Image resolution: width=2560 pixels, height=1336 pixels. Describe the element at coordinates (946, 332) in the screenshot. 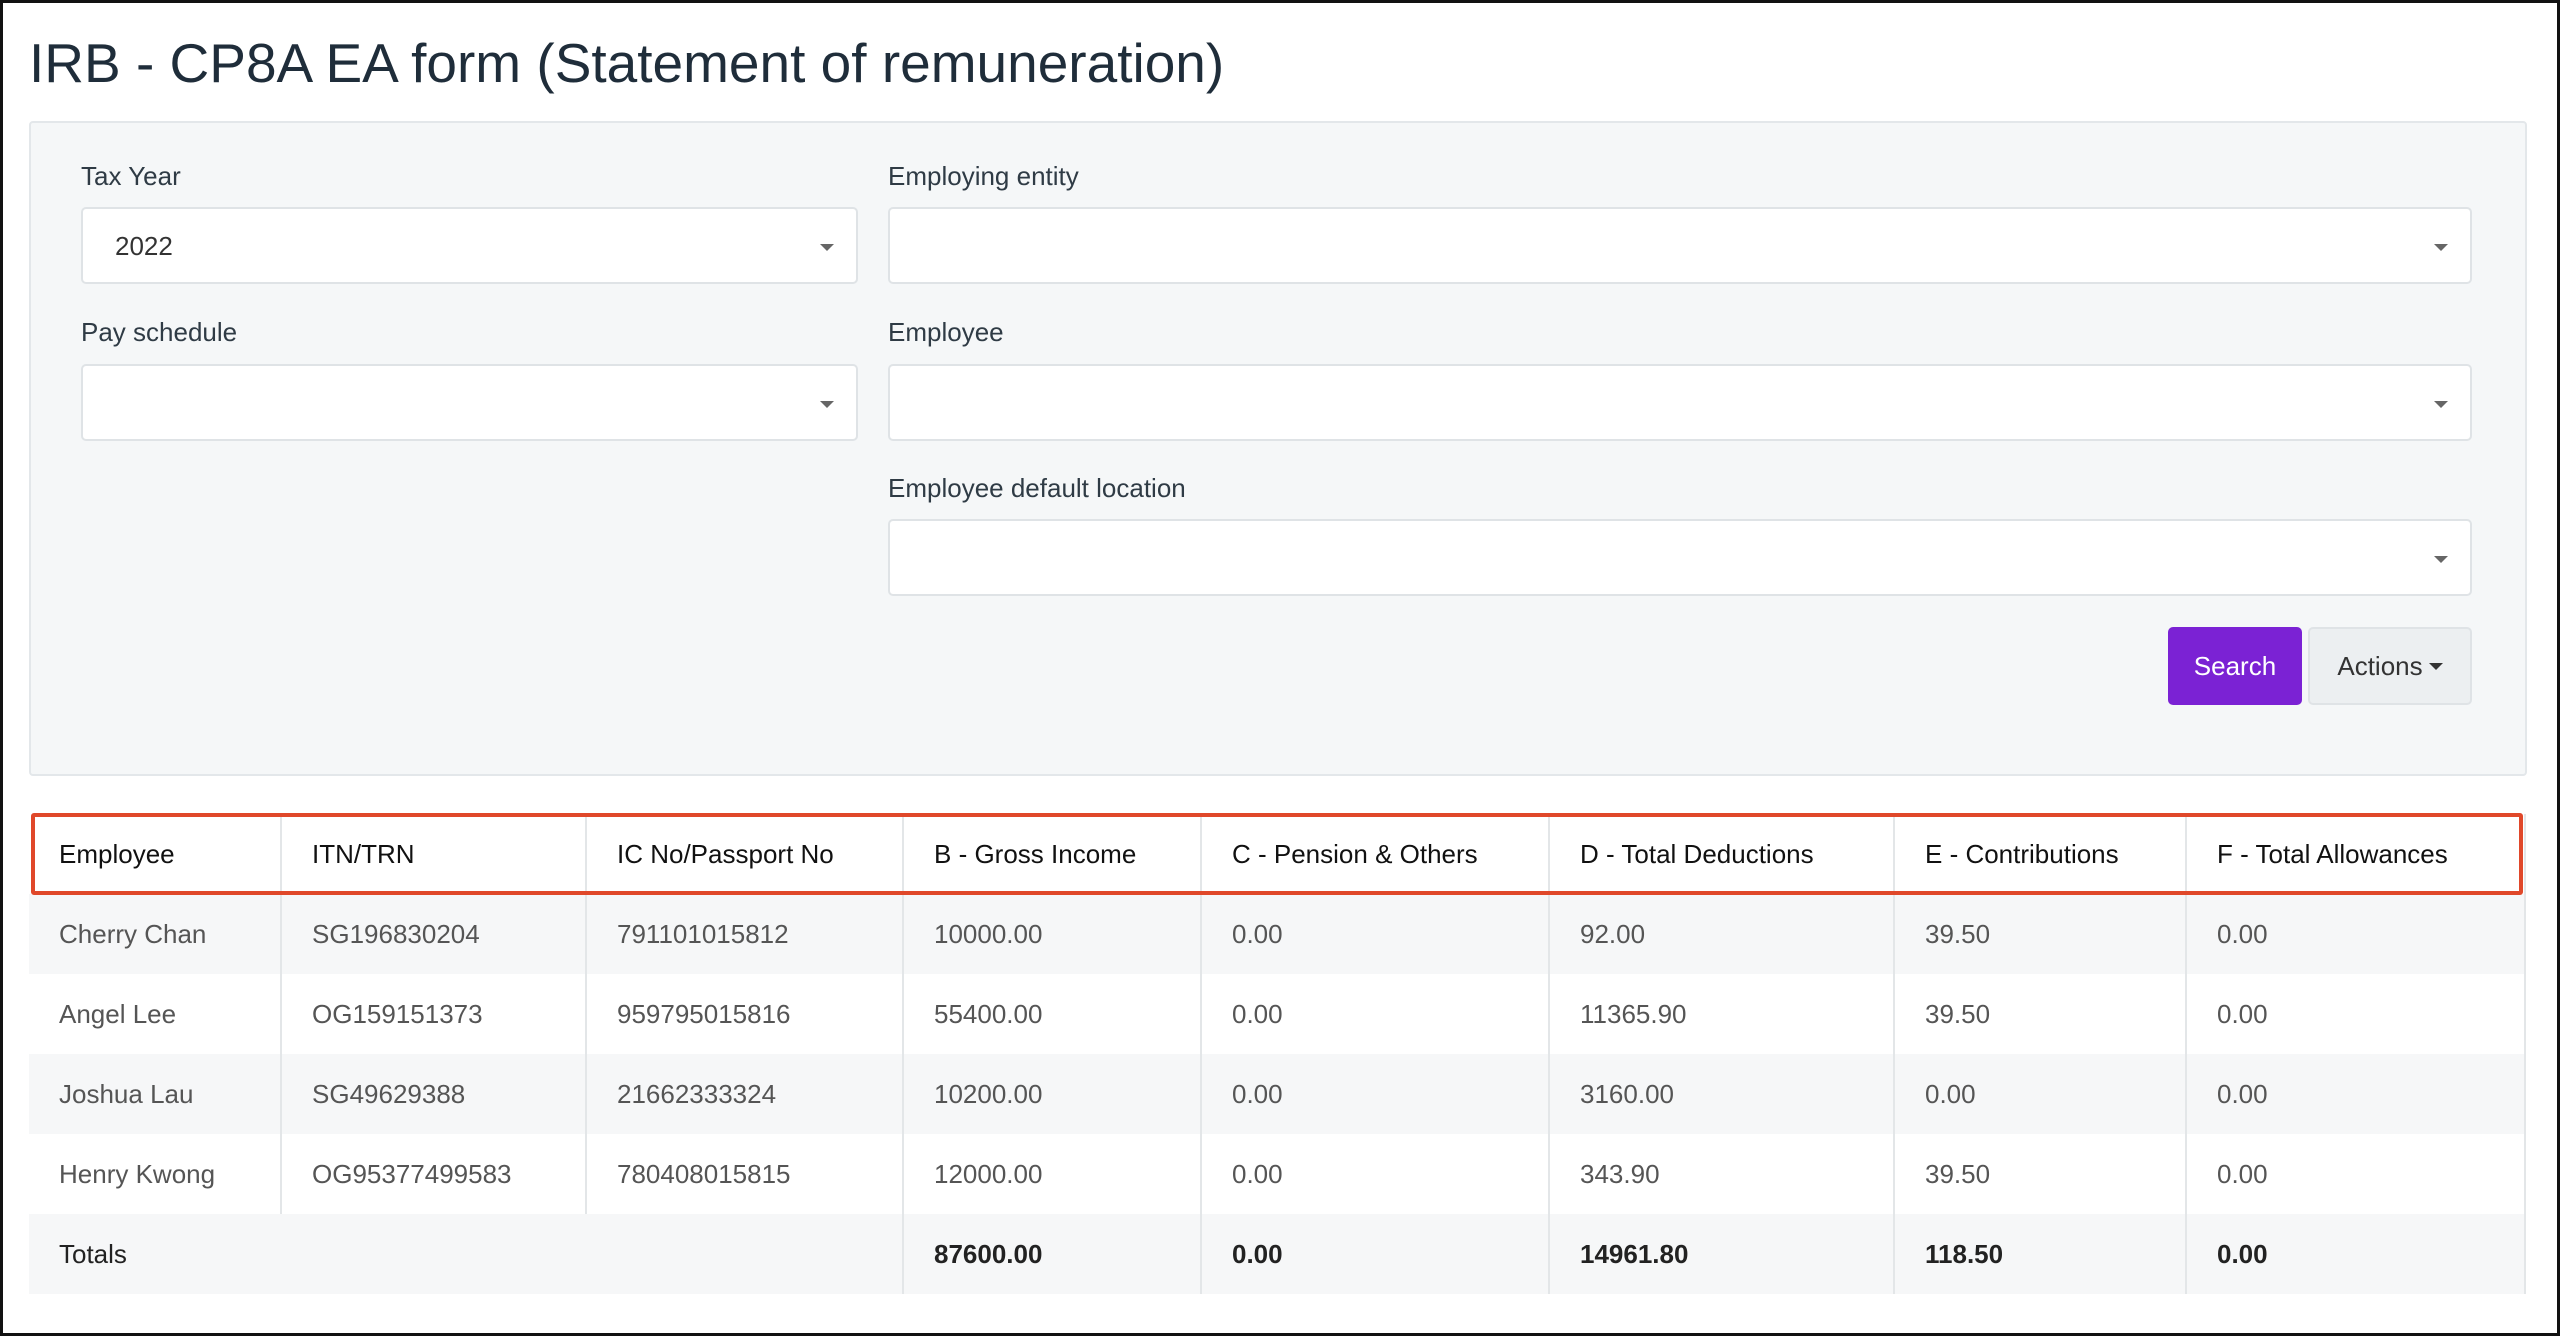

I see `field-label: Employee` at that location.